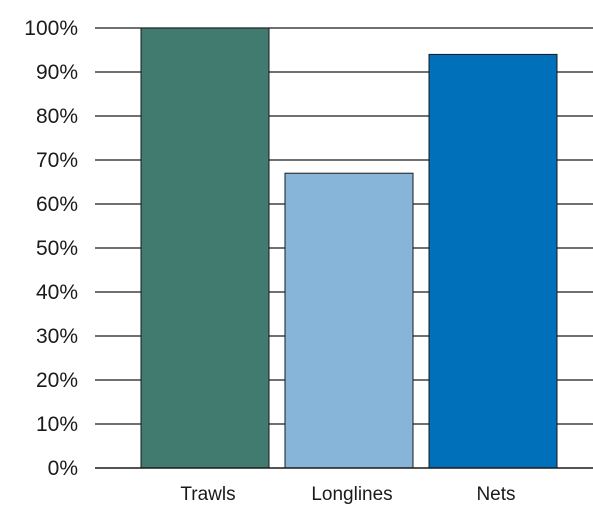  Describe the element at coordinates (349, 320) in the screenshot. I see `bar-longlines` at that location.